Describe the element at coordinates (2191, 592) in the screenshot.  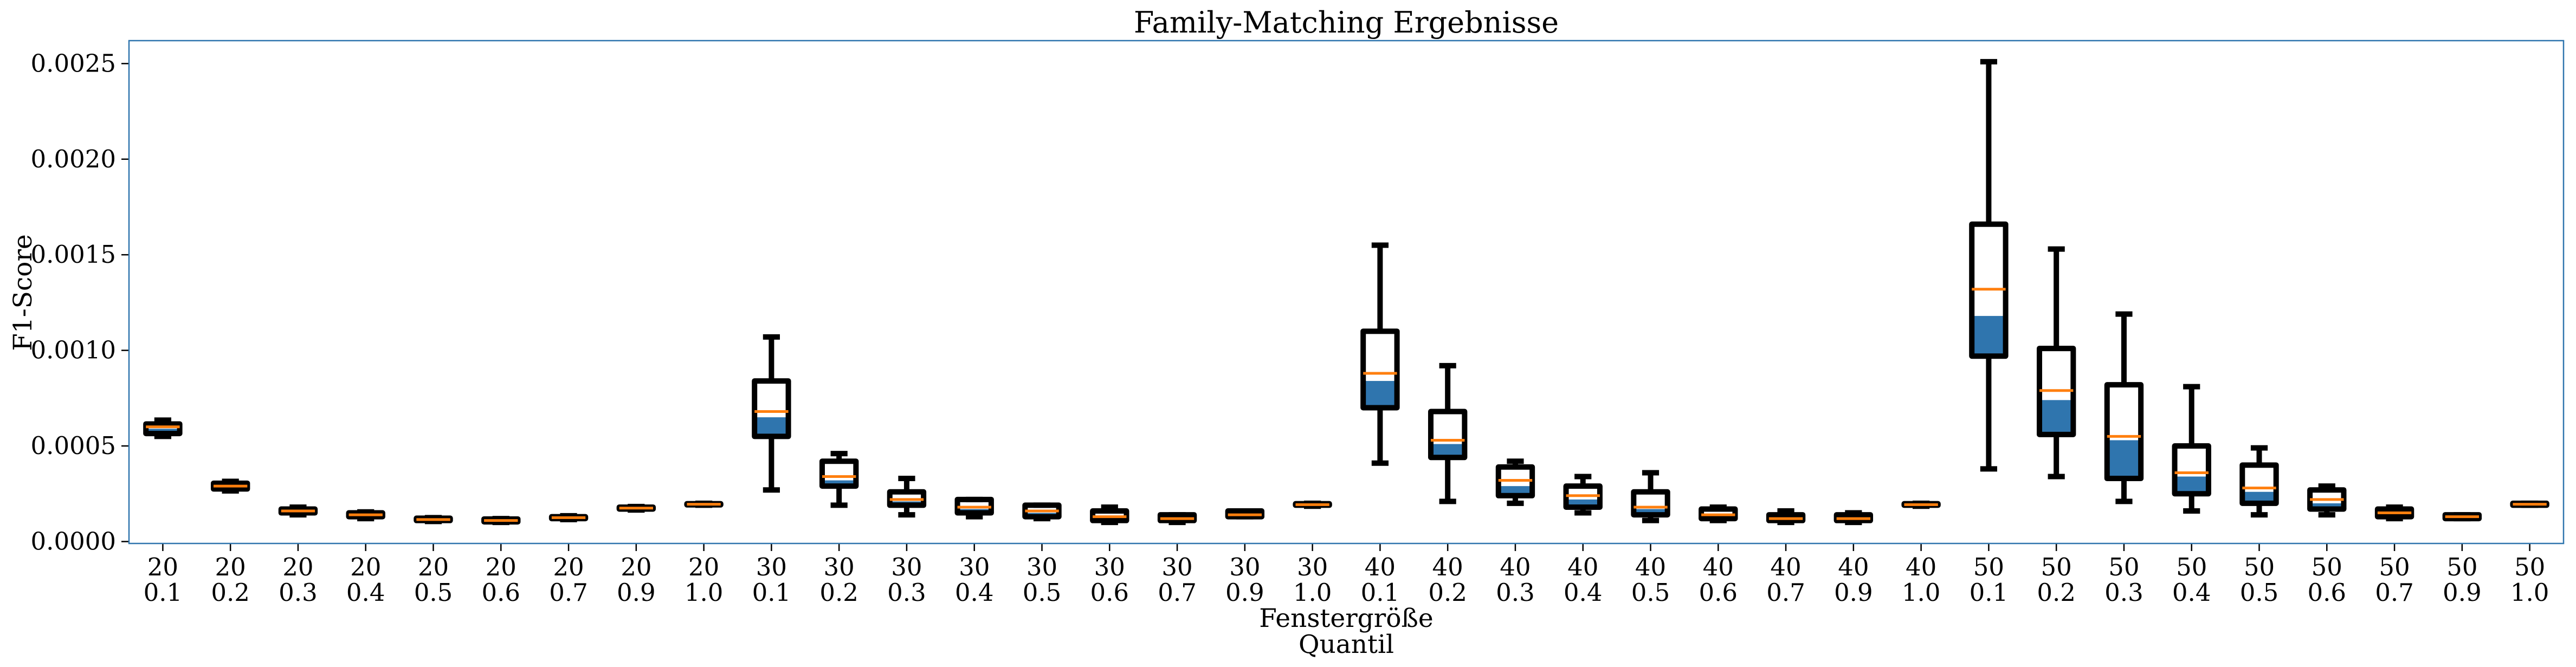
I see `x-tick-label-quantile: 0.4` at that location.